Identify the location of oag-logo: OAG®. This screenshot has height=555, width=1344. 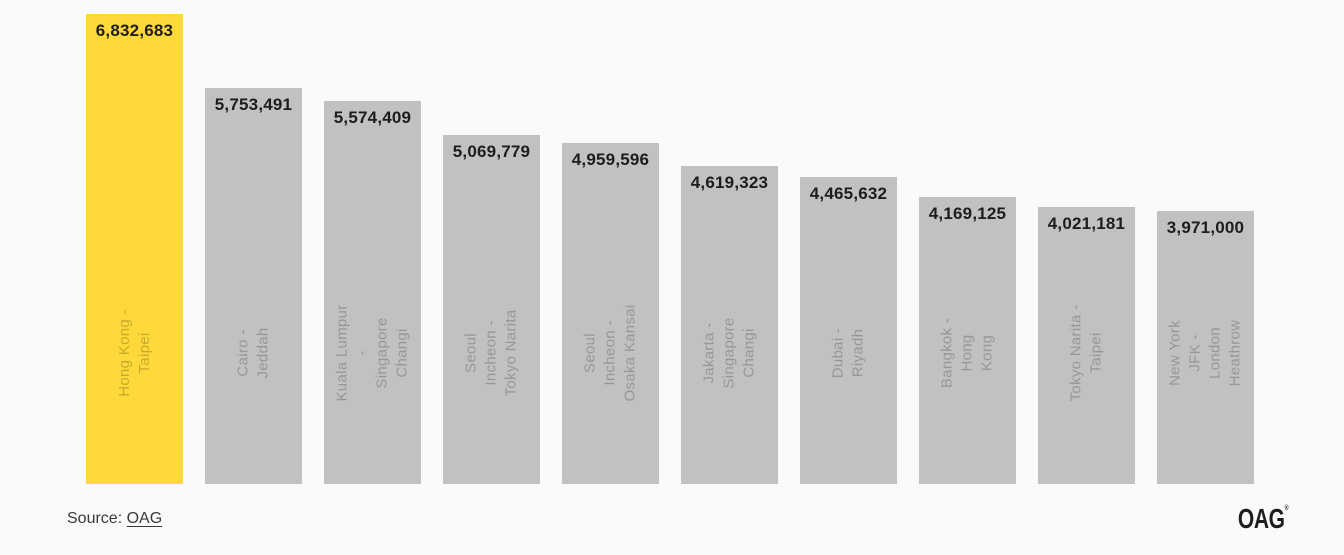
(1262, 519).